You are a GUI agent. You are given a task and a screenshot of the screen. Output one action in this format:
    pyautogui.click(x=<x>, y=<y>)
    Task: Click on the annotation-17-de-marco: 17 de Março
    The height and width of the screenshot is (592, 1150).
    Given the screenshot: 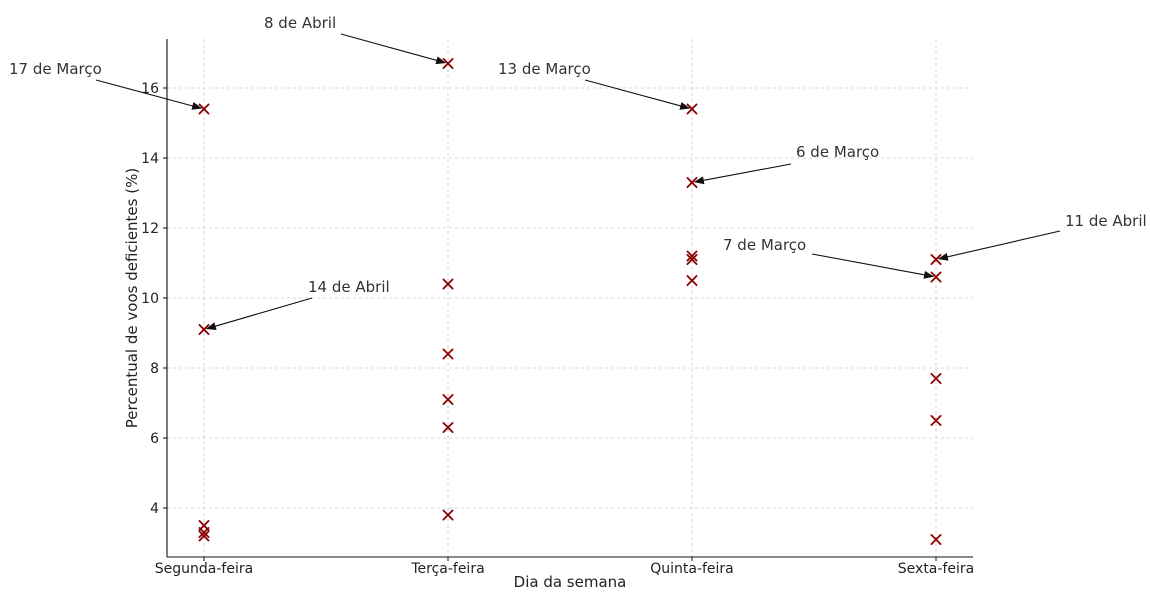 What is the action you would take?
    pyautogui.click(x=106, y=85)
    